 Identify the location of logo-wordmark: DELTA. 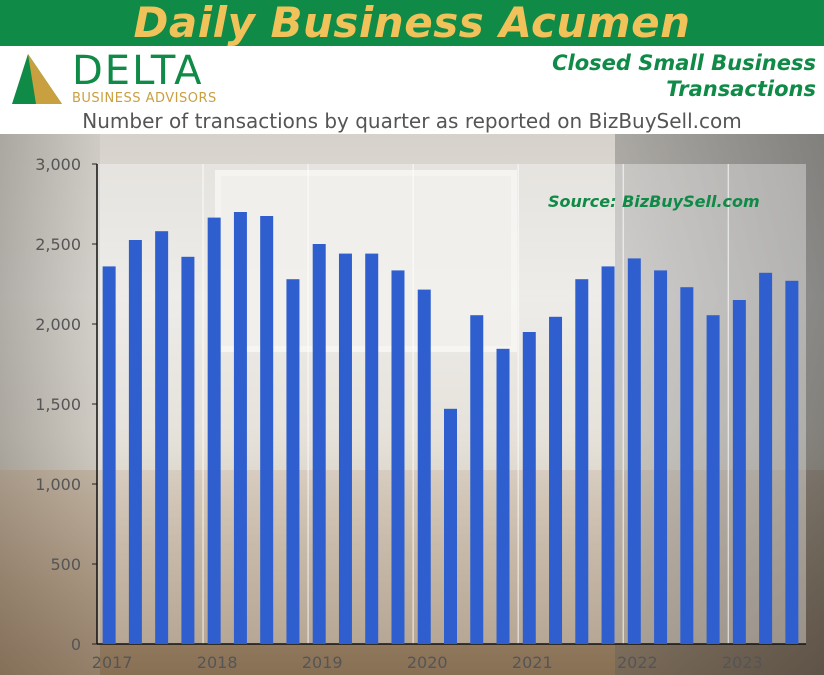
(138, 71).